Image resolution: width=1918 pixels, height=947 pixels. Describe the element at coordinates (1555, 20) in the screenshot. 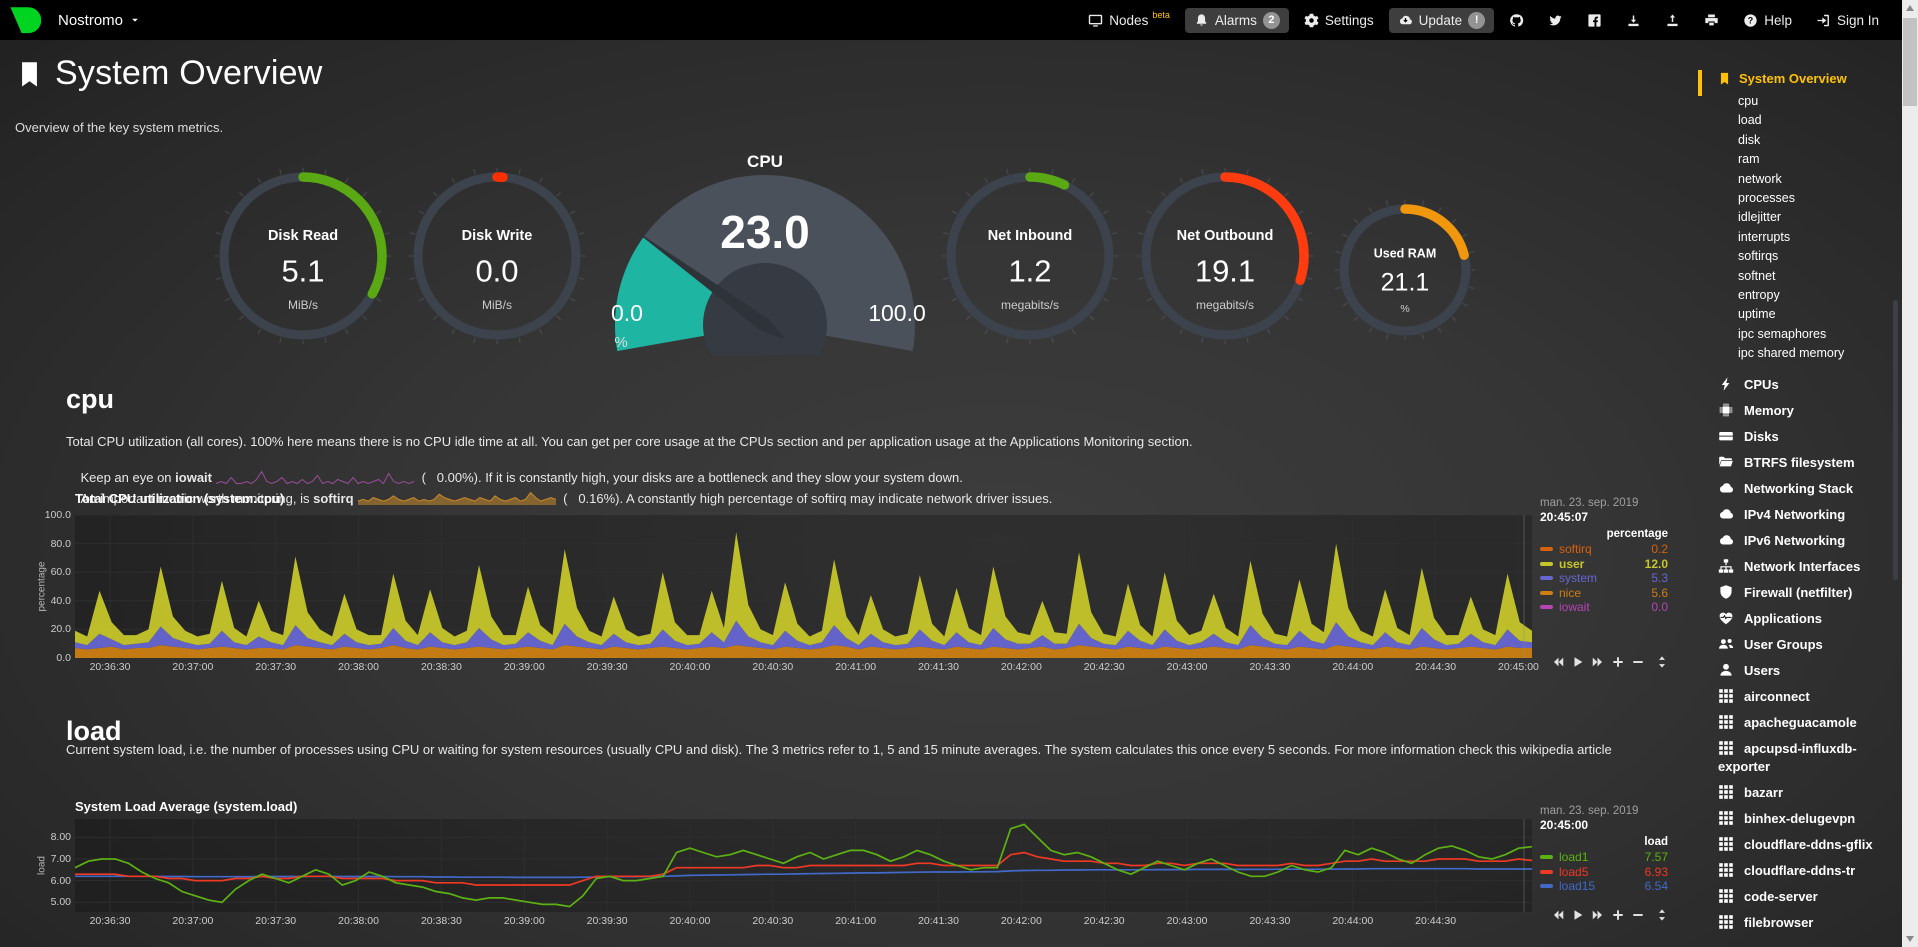

I see `nav-item-twitter` at that location.